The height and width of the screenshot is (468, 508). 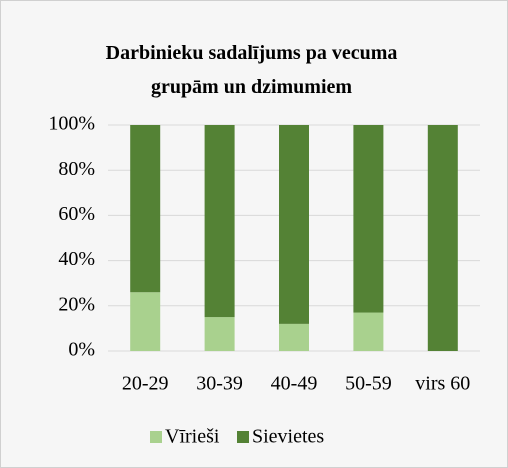 What do you see at coordinates (145, 384) in the screenshot?
I see `x-tick-label: 20-29` at bounding box center [145, 384].